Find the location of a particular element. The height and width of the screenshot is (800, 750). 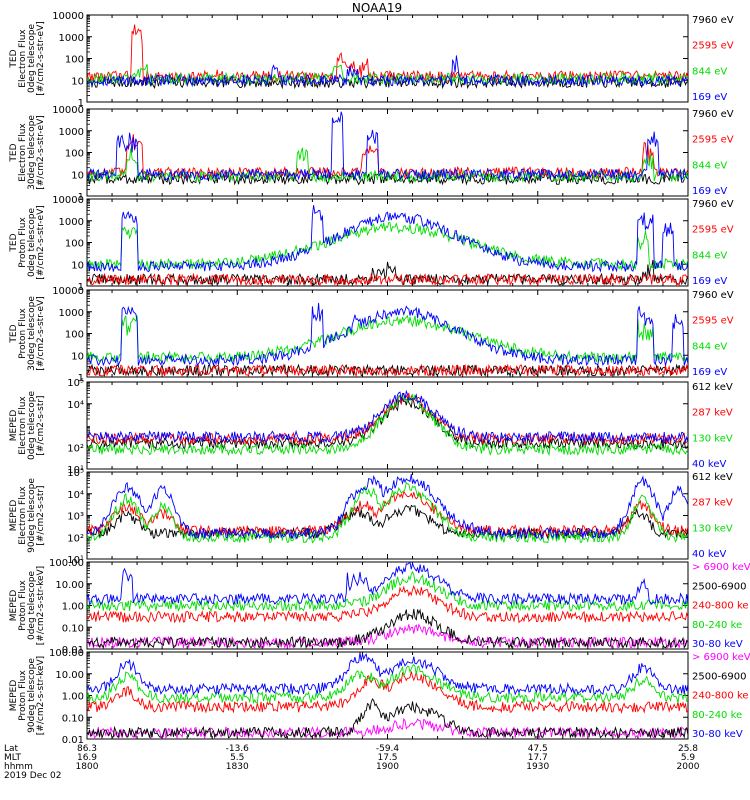

footer-time-value: 2000 is located at coordinates (688, 767).